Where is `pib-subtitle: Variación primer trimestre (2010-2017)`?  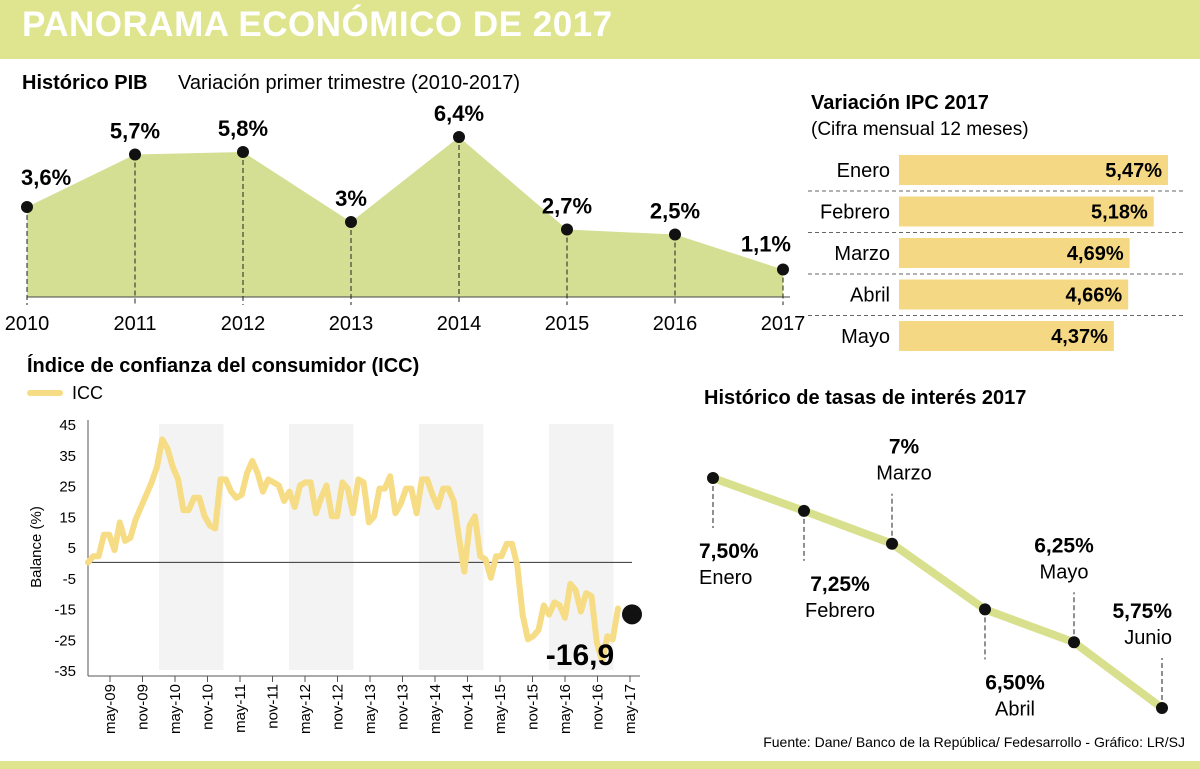
pib-subtitle: Variación primer trimestre (2010-2017) is located at coordinates (349, 83).